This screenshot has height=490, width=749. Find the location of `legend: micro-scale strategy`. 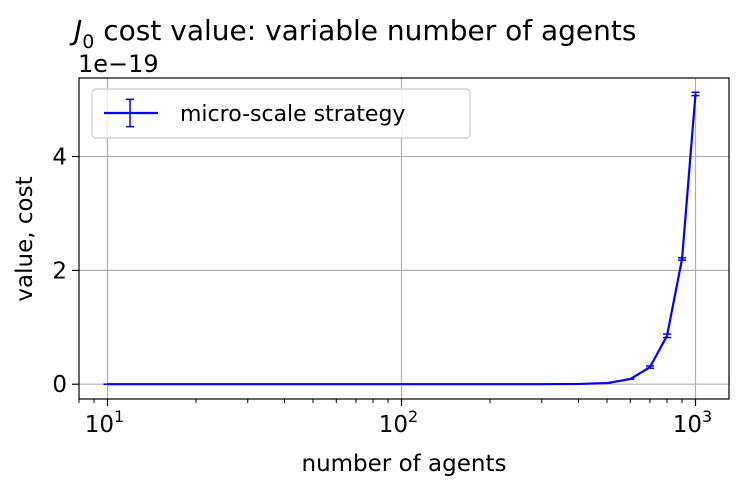

legend: micro-scale strategy is located at coordinates (281, 113).